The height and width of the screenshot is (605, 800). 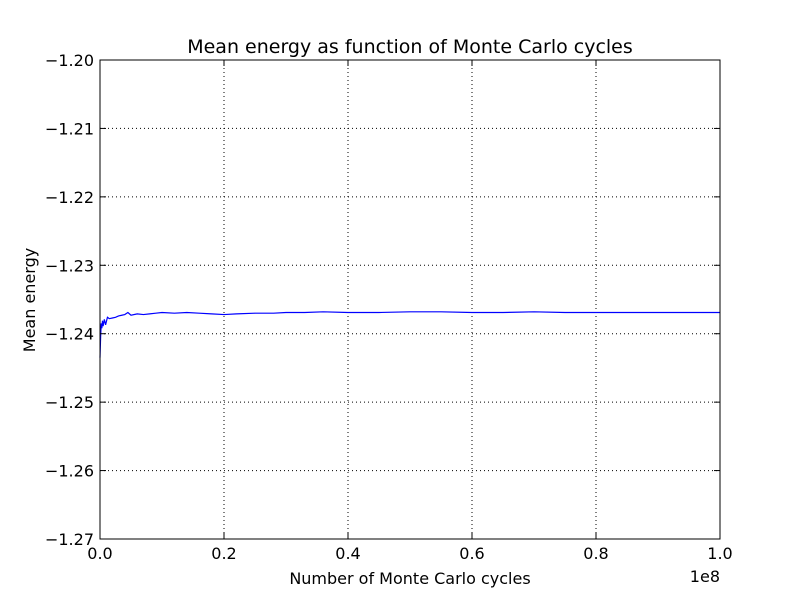 What do you see at coordinates (69, 539) in the screenshot?
I see `y-tick-label: −1.27` at bounding box center [69, 539].